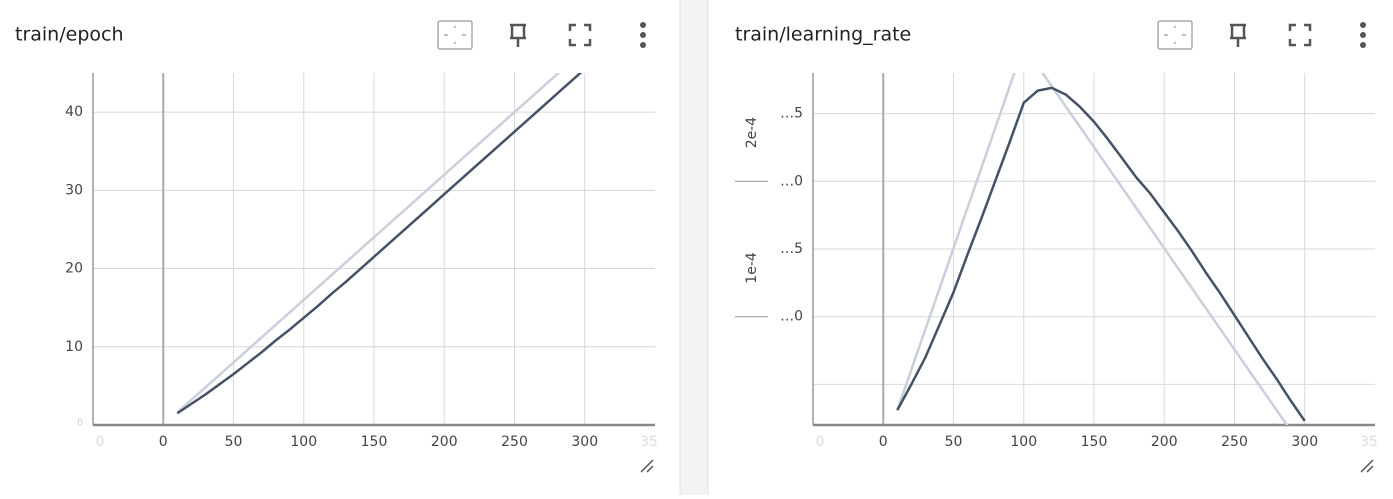  Describe the element at coordinates (69, 35) in the screenshot. I see `card-title: train/epoch` at that location.